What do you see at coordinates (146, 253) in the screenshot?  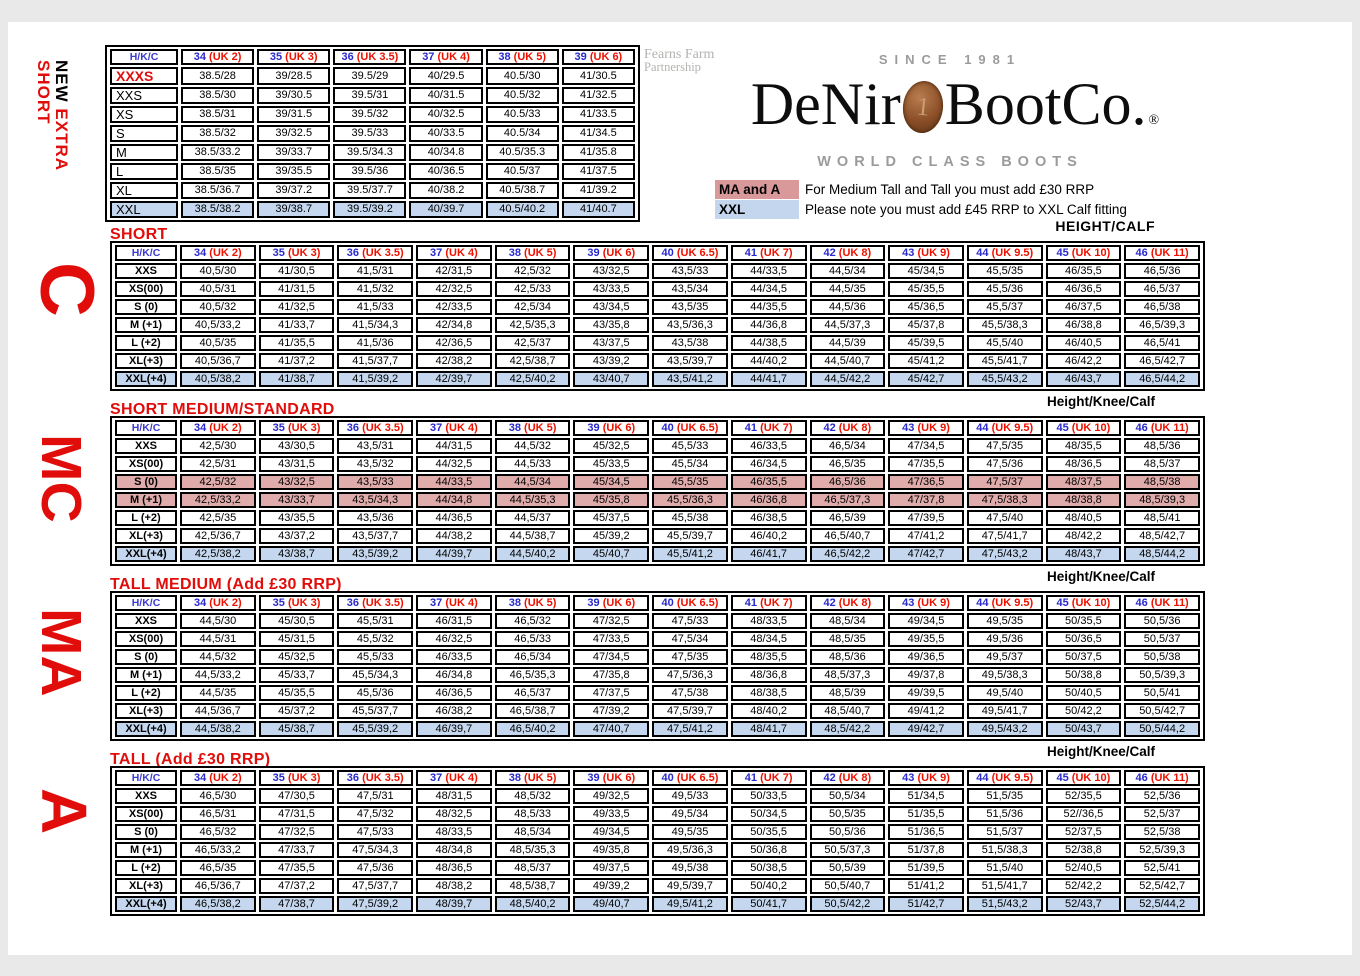 I see `hkc-corner-header: H/K/C` at bounding box center [146, 253].